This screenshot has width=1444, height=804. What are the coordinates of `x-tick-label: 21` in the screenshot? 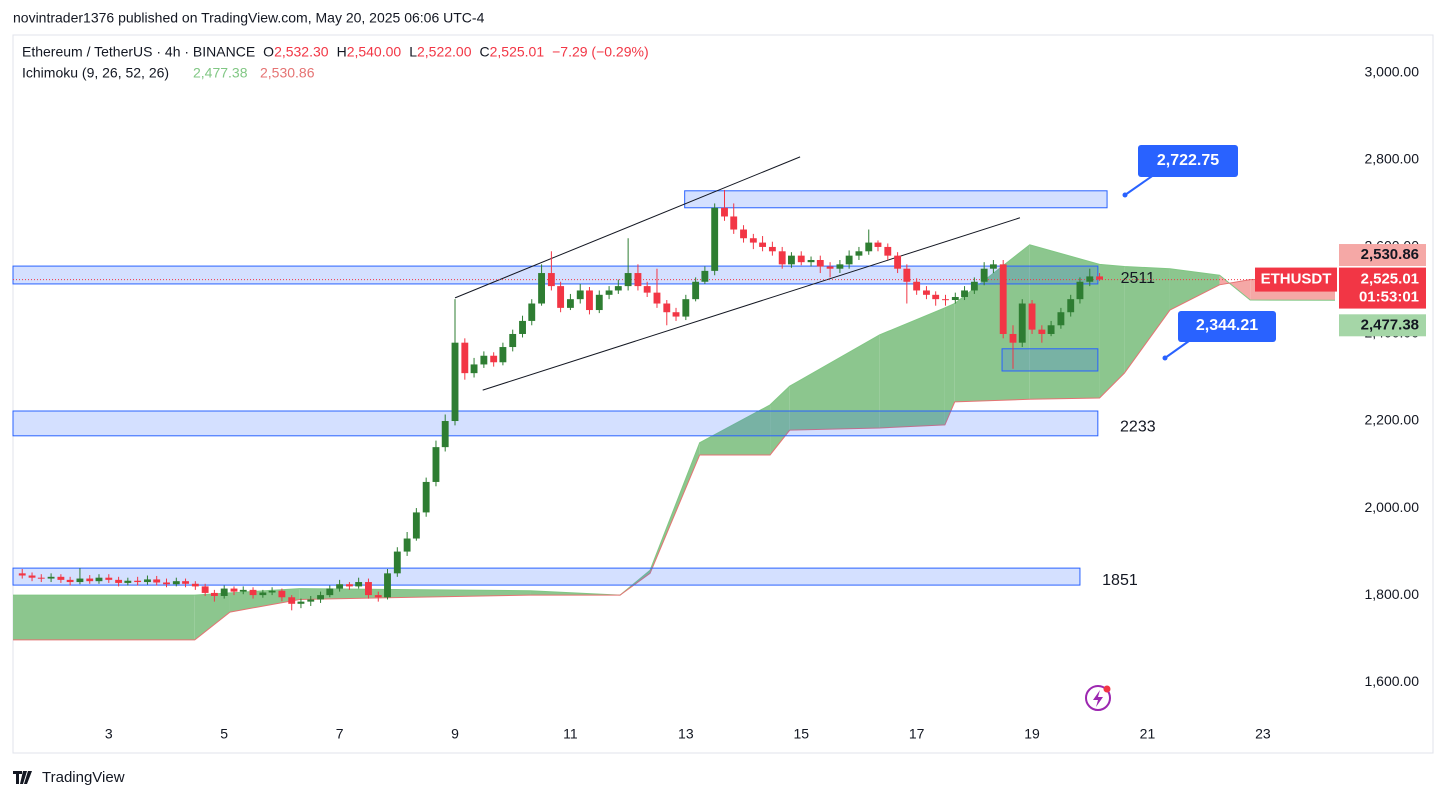 It's located at (1148, 734).